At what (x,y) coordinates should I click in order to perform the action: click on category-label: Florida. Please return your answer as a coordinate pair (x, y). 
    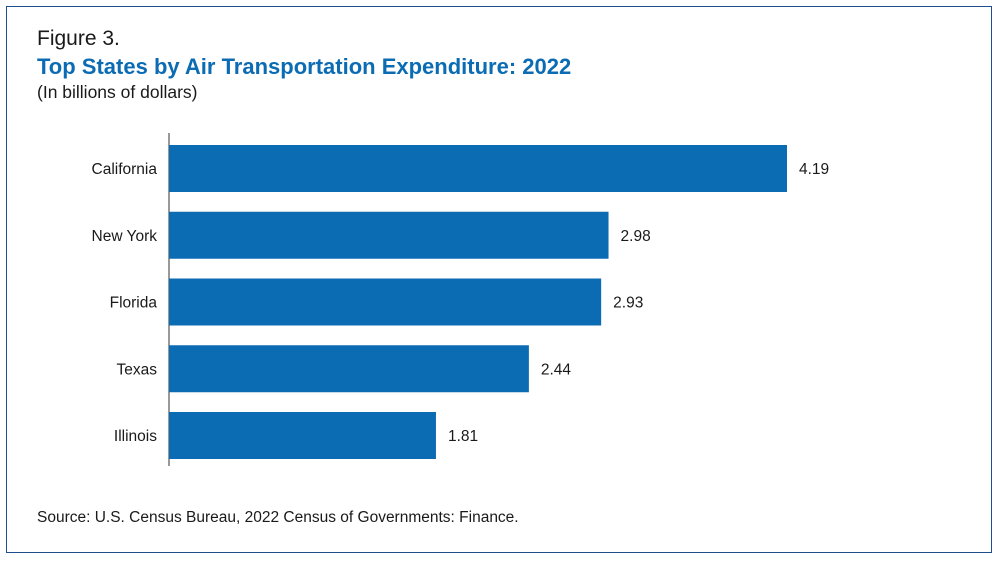
    Looking at the image, I should click on (134, 303).